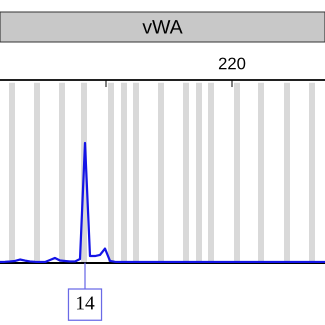 Image resolution: width=325 pixels, height=325 pixels. I want to click on text: 220, so click(232, 64).